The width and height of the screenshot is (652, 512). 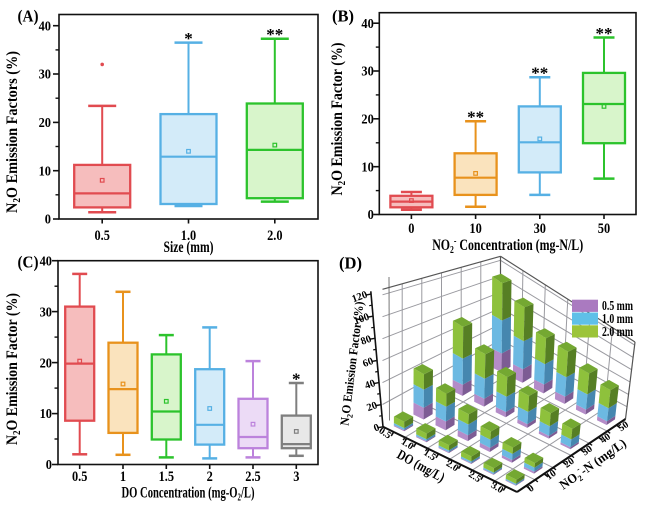 I want to click on svg-text: 2.0, so click(x=274, y=236).